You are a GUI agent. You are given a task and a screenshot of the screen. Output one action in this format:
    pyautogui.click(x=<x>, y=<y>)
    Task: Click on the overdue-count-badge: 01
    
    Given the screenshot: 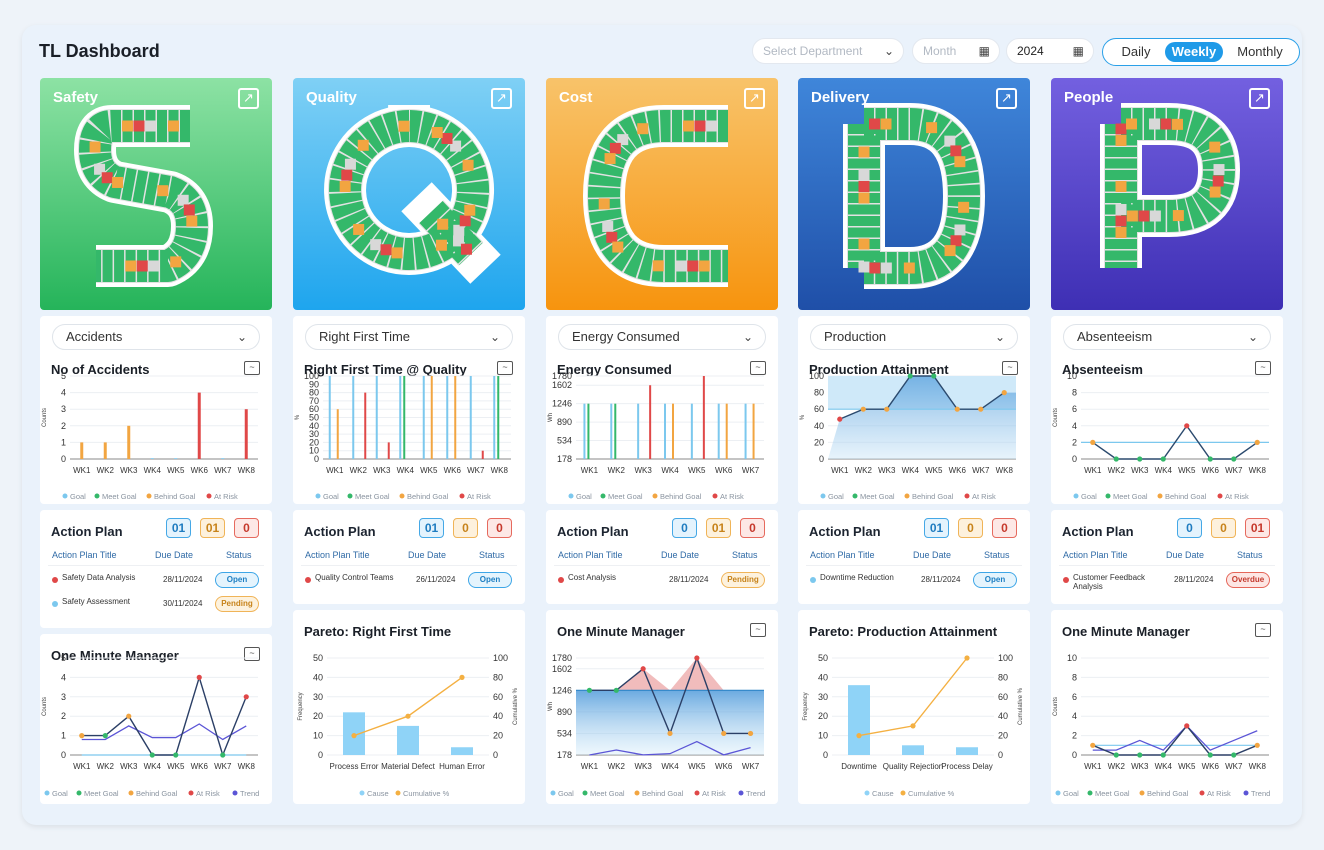 What is the action you would take?
    pyautogui.click(x=1257, y=528)
    